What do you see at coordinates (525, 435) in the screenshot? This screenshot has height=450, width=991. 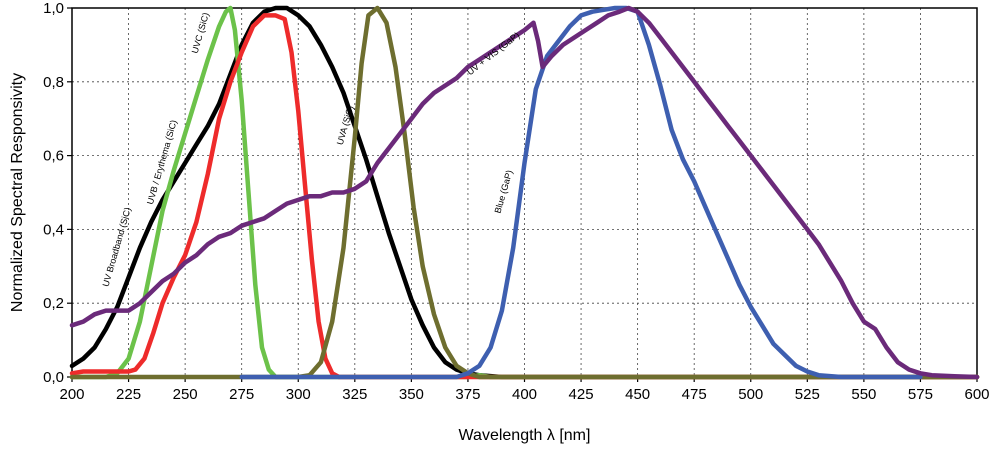 I see `x-axis-title: Wavelength λ [nm]` at bounding box center [525, 435].